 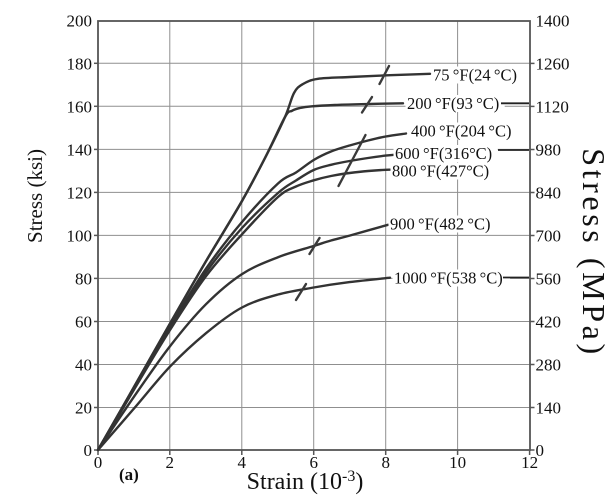 I want to click on svg-text: 560, so click(x=549, y=279).